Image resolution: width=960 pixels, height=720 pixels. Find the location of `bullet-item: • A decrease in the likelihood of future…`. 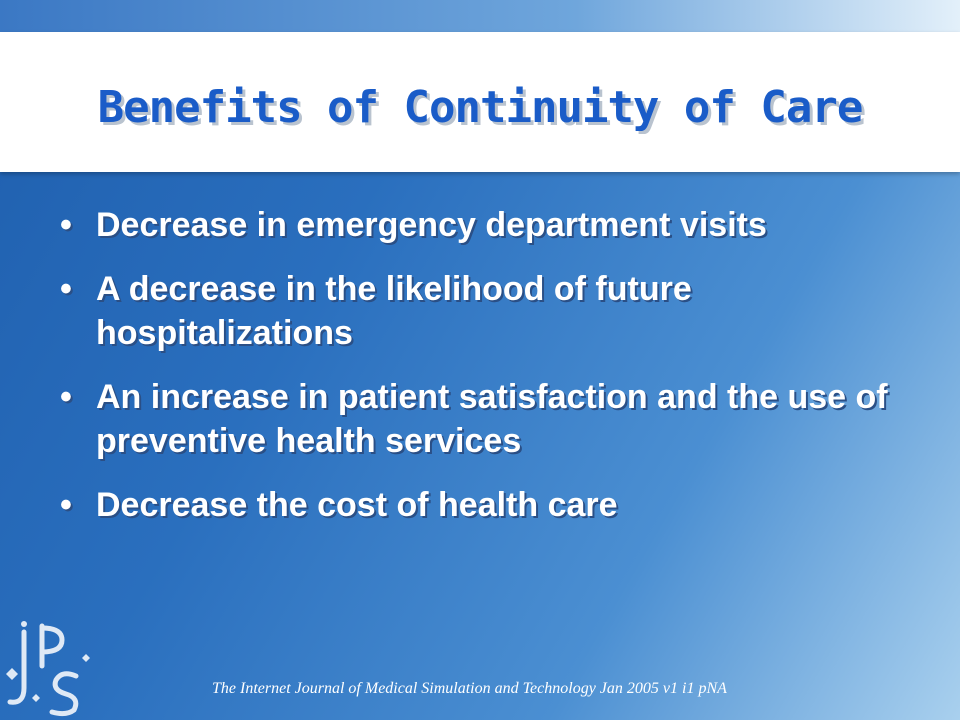

bullet-item: • A decrease in the likelihood of future… is located at coordinates (490, 311).